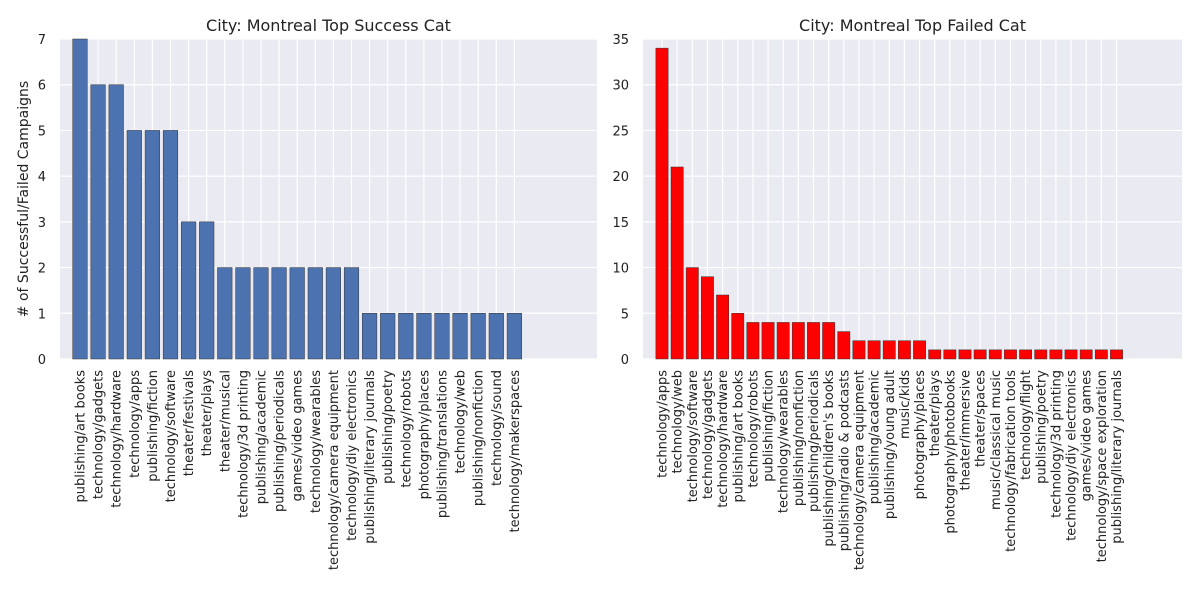 This screenshot has width=1200, height=600. I want to click on x-tick-label: technology/camera equipment, so click(859, 470).